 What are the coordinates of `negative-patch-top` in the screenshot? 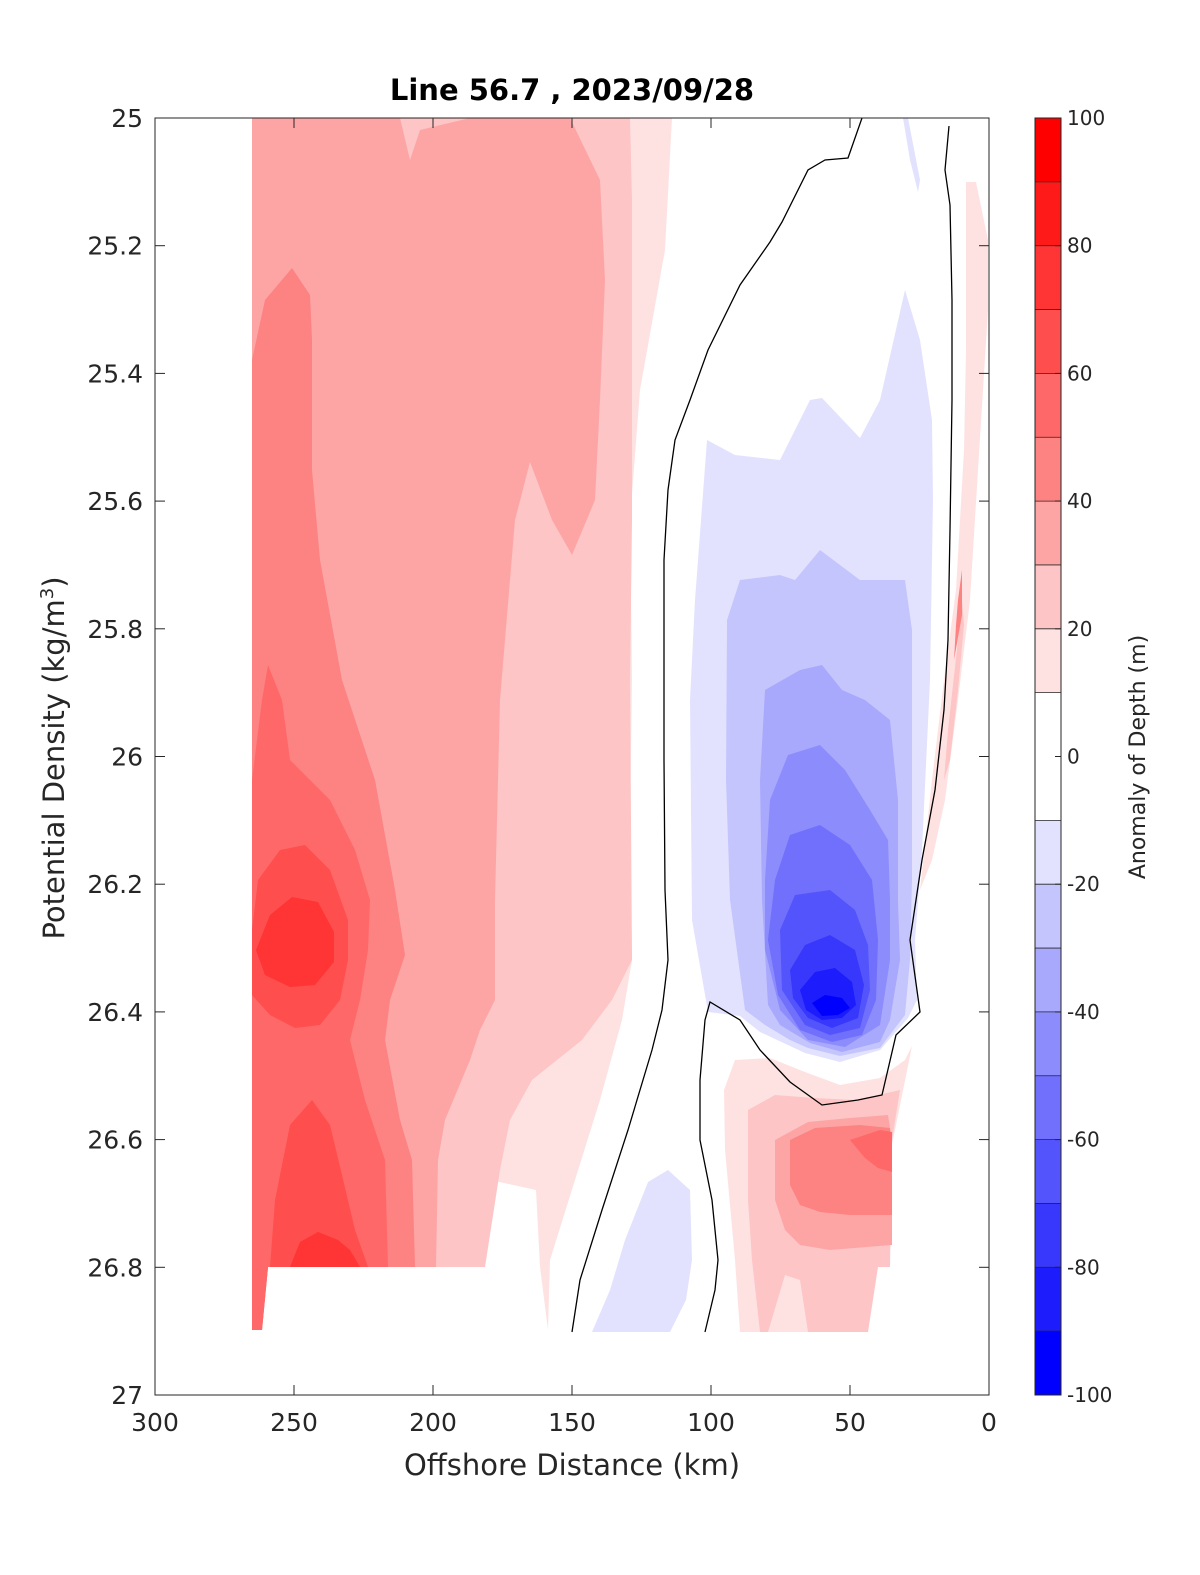 It's located at (911, 155).